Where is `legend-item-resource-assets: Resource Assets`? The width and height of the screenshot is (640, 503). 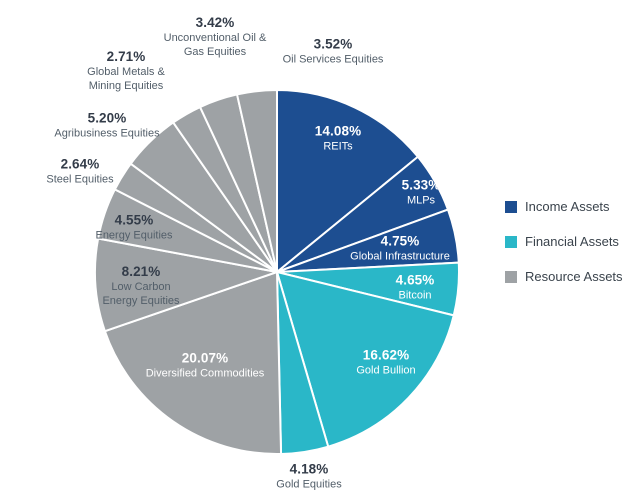
legend-item-resource-assets: Resource Assets is located at coordinates (564, 276).